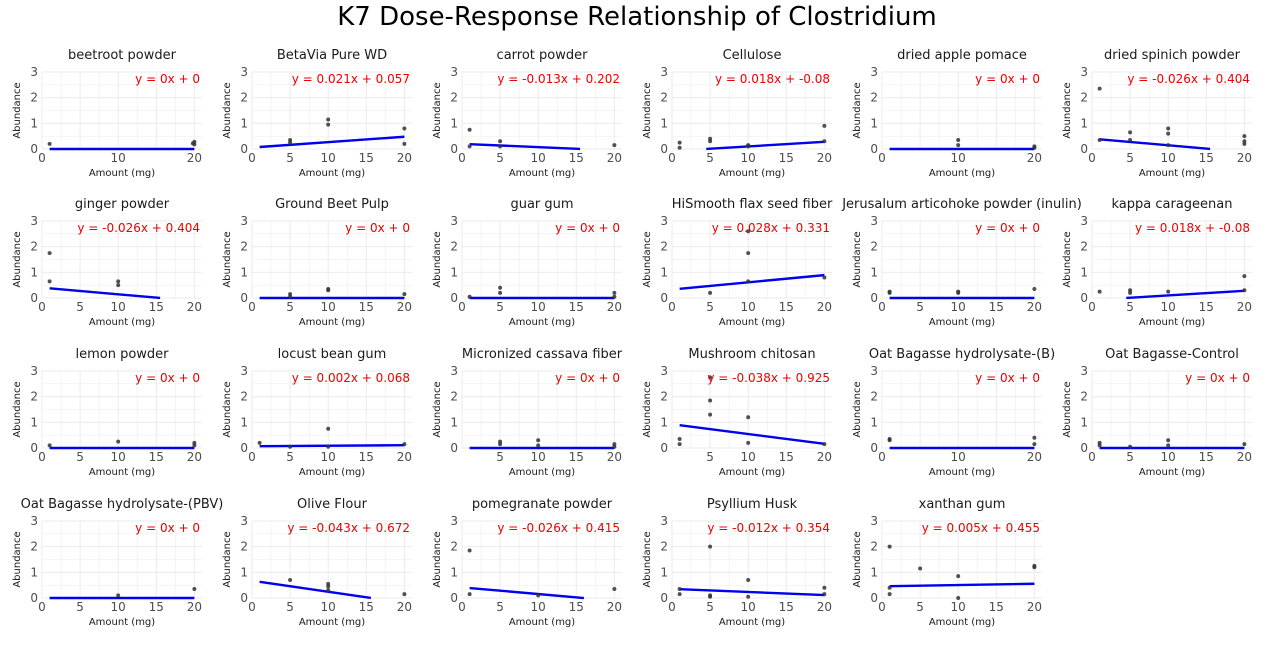  Describe the element at coordinates (768, 378) in the screenshot. I see `regression-equation: y = -0.038x + 0.925` at that location.